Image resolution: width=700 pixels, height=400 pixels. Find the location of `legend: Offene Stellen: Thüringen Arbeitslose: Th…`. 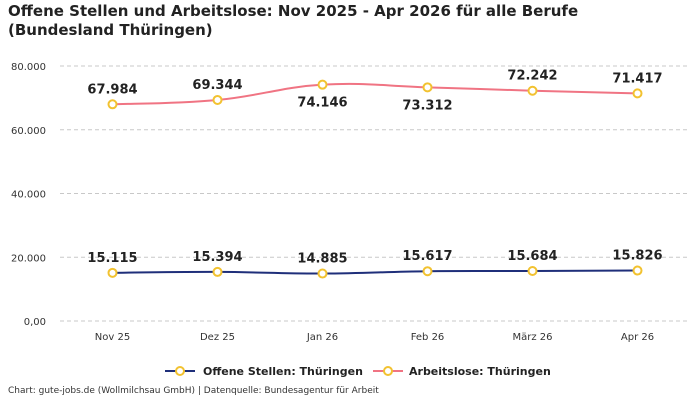

legend: Offene Stellen: Thüringen Arbeitslose: Th… is located at coordinates (358, 371).